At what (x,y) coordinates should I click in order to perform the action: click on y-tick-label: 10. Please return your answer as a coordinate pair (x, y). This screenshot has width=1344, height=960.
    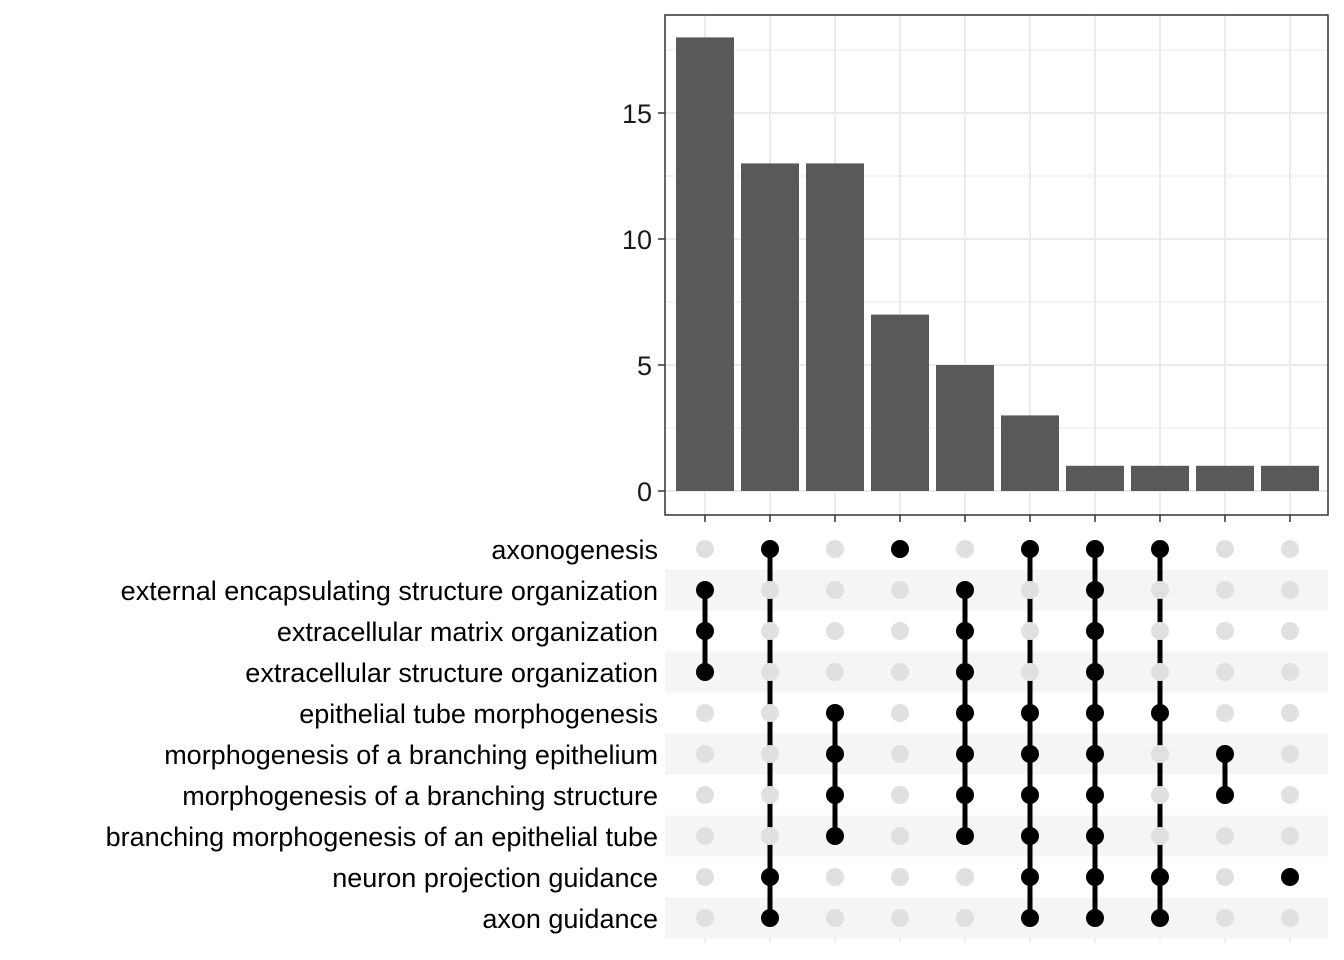
    Looking at the image, I should click on (637, 240).